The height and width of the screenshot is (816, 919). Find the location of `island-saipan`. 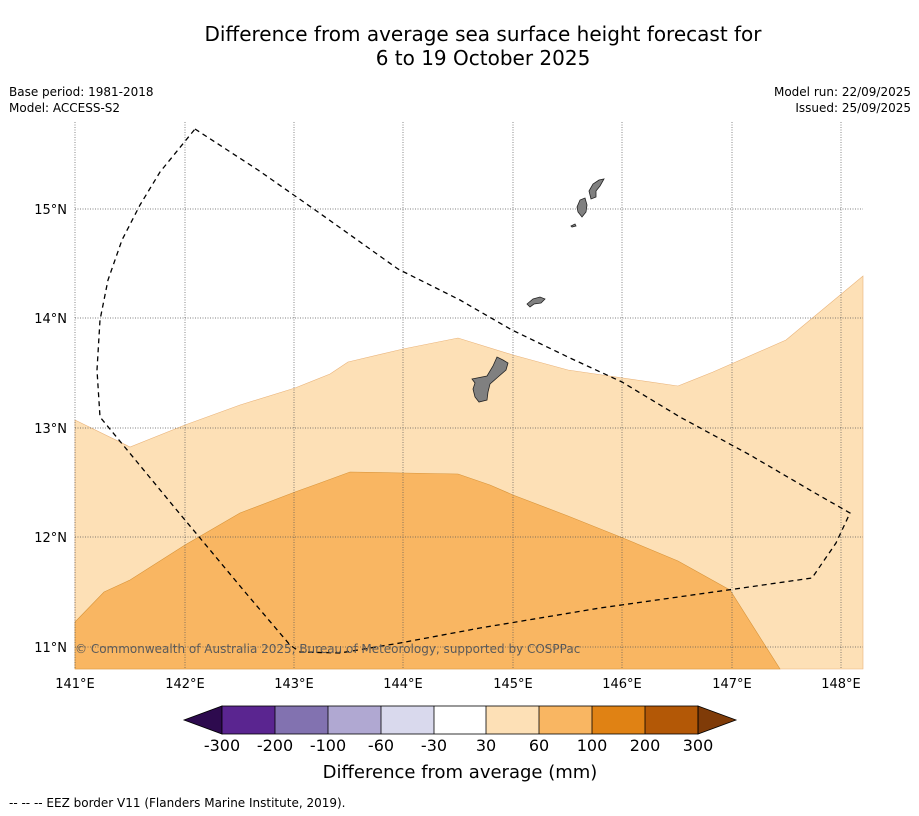

island-saipan is located at coordinates (596, 189).